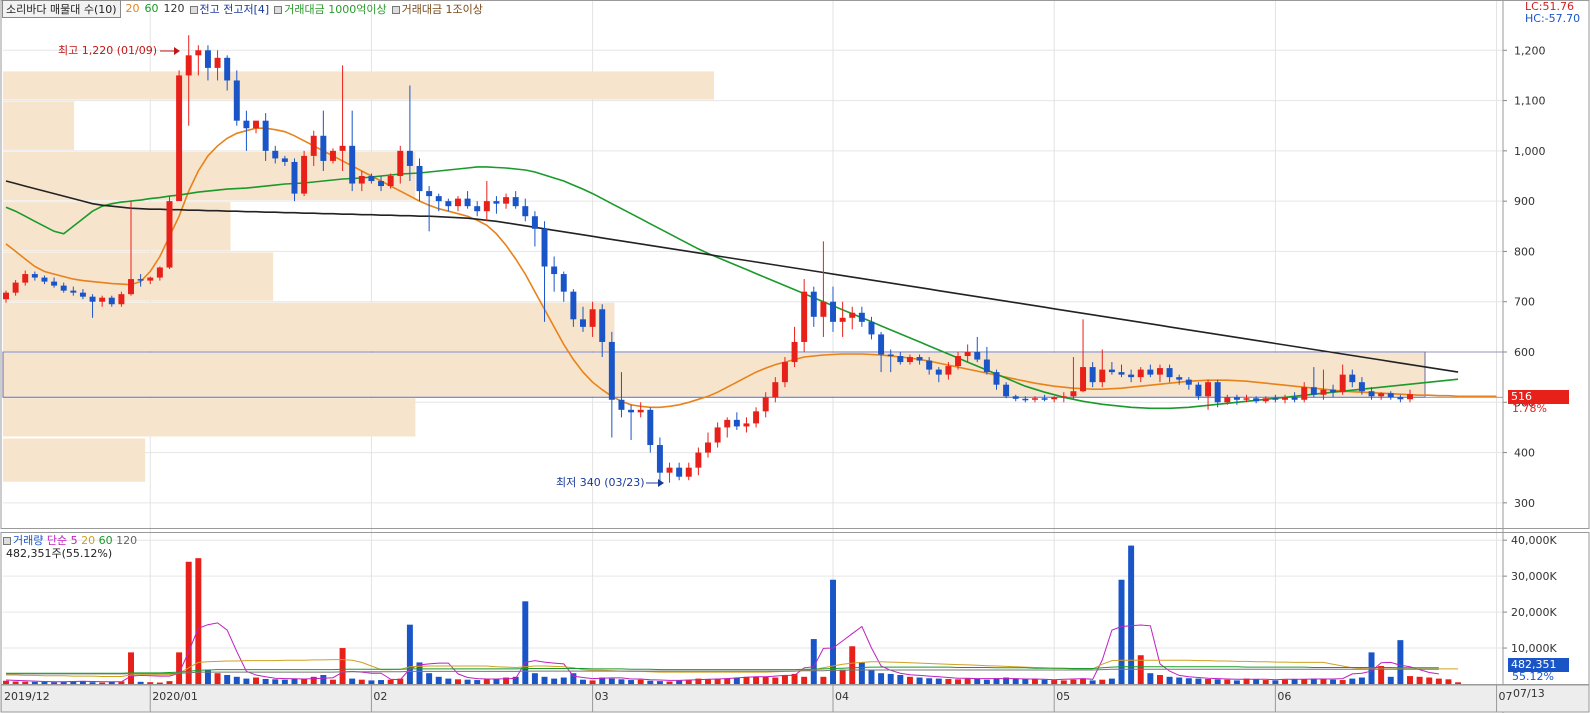 Image resolution: width=1590 pixels, height=713 pixels. Describe the element at coordinates (380, 696) in the screenshot. I see `x-tick-label: 02` at that location.